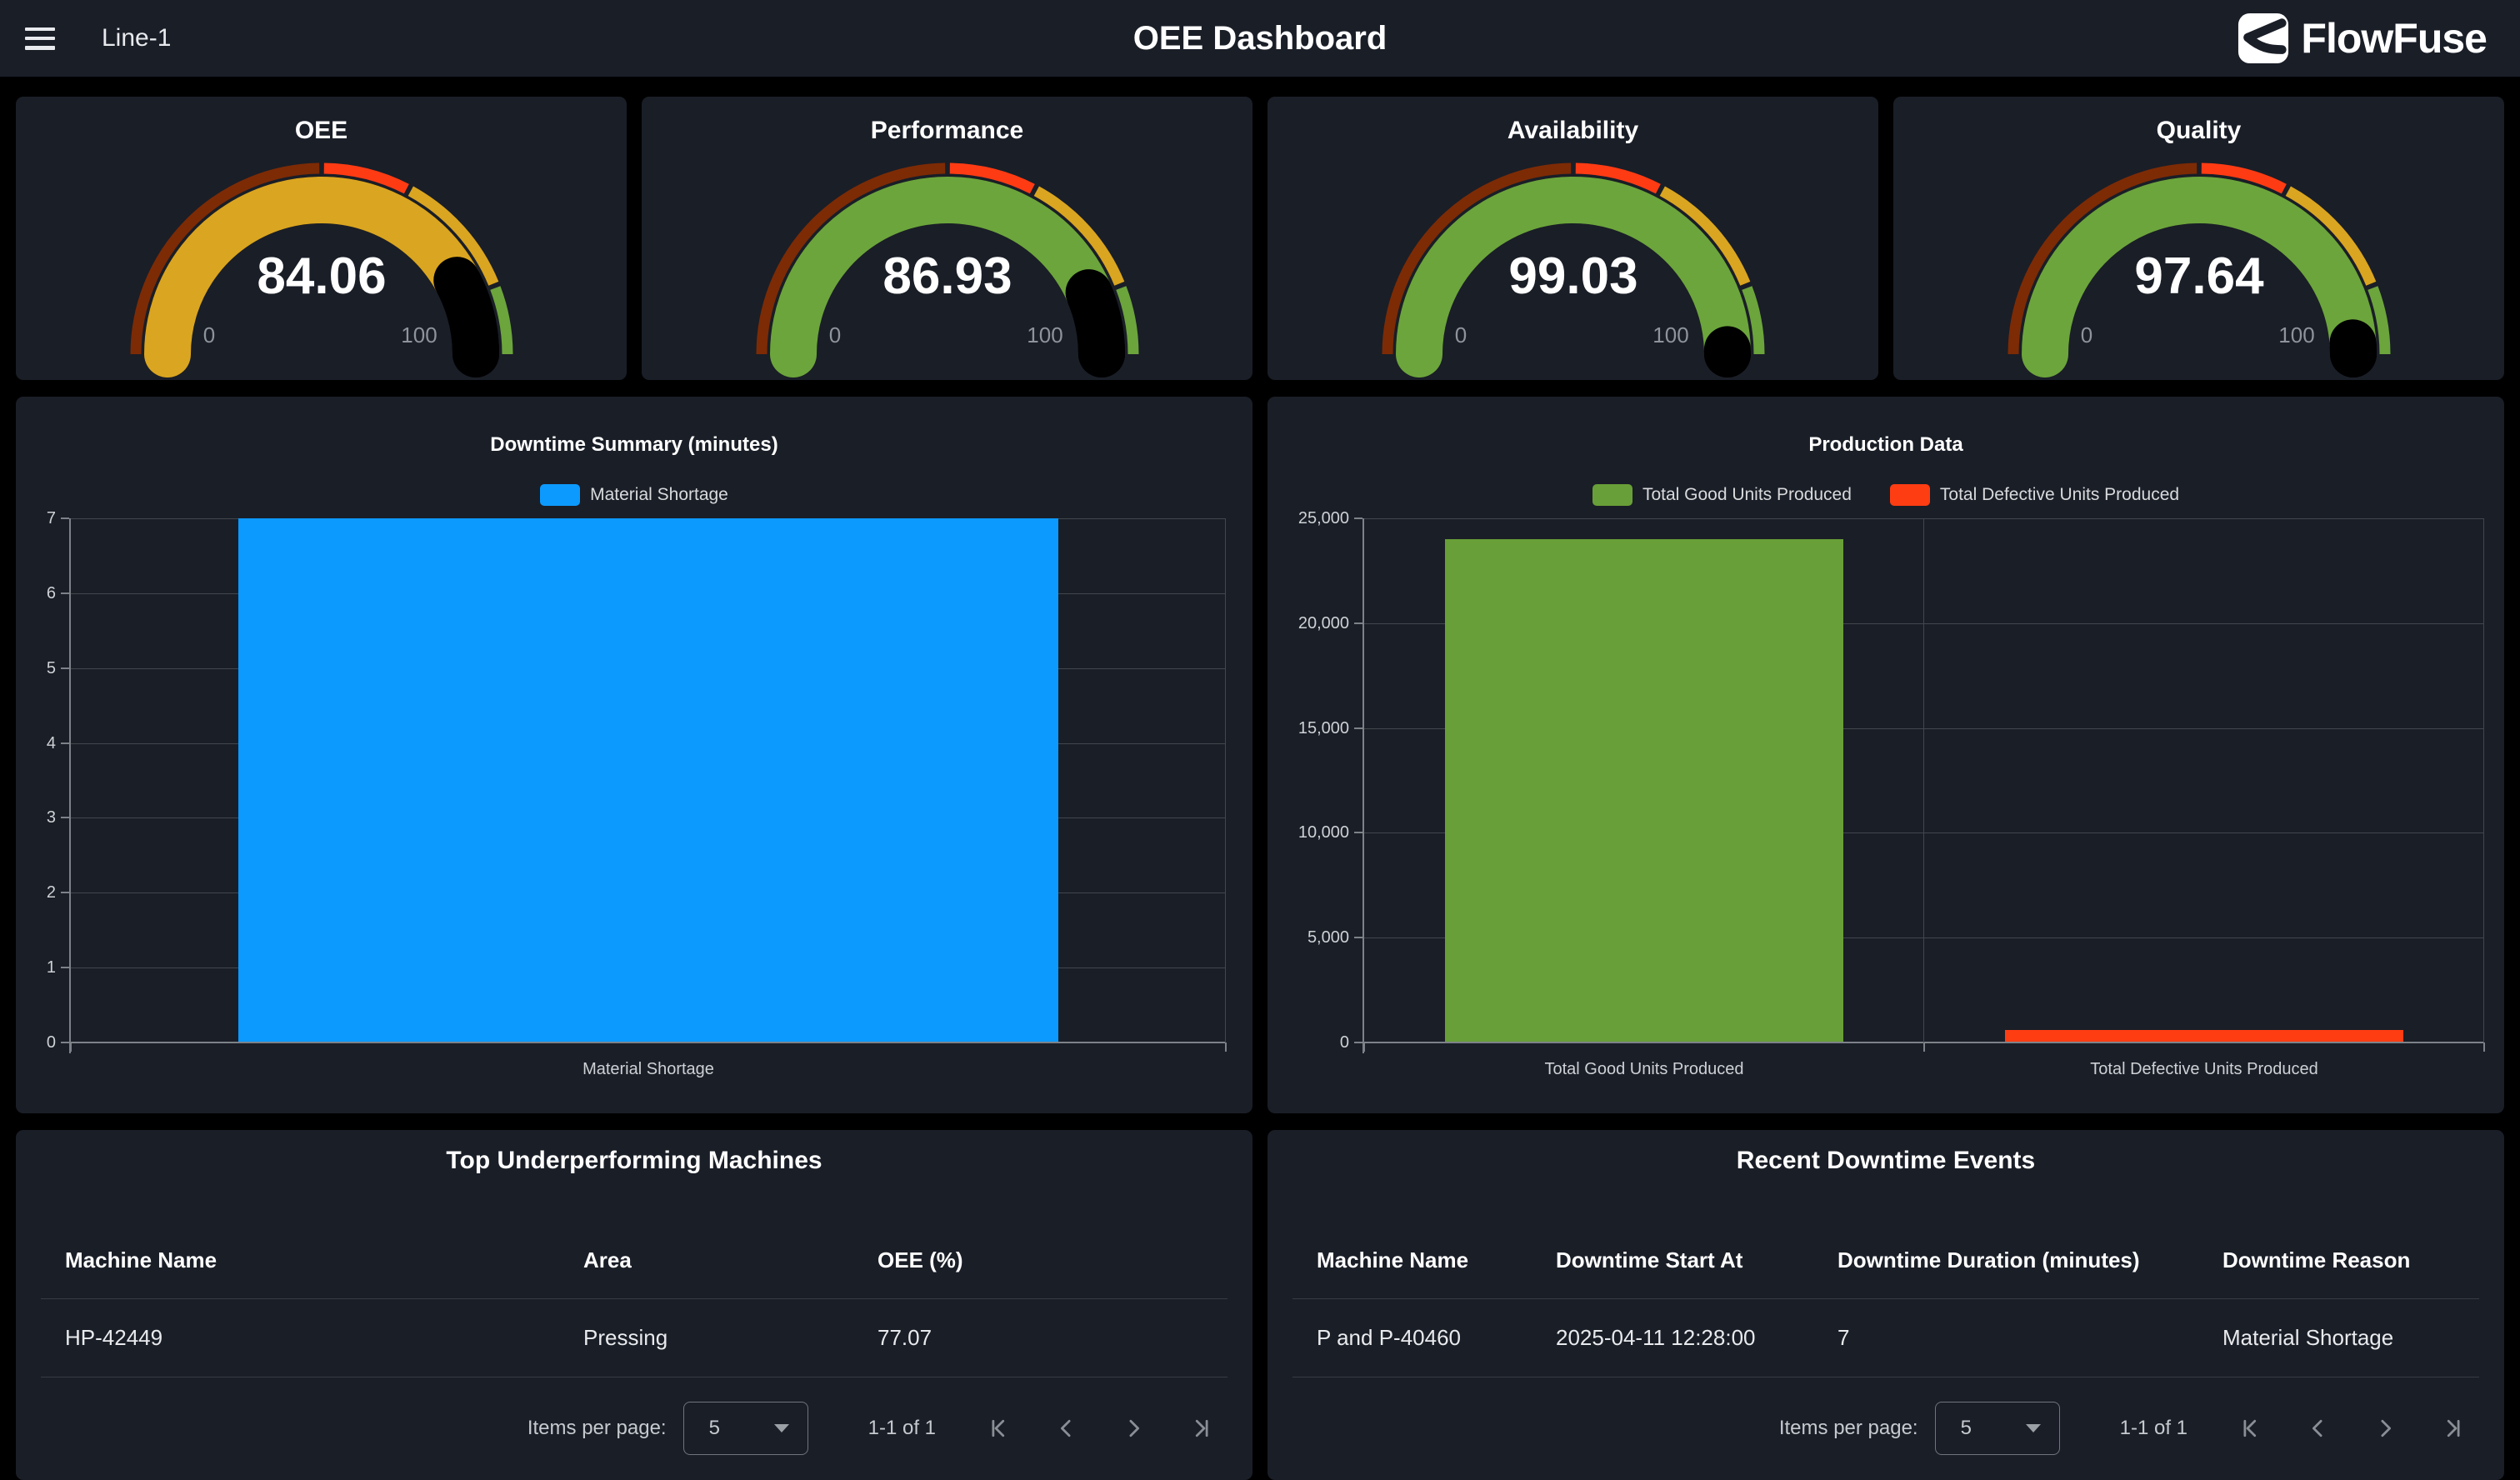  Describe the element at coordinates (2362, 38) in the screenshot. I see `brand-logo: FlowFuse` at that location.